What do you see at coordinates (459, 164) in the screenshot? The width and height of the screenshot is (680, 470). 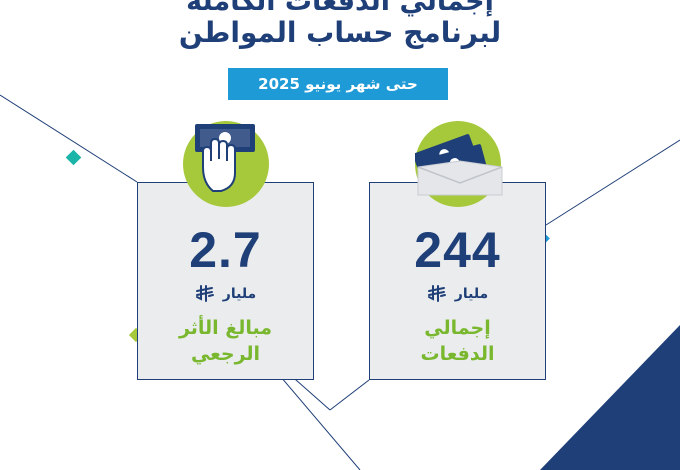 I see `money-envelope-icon` at bounding box center [459, 164].